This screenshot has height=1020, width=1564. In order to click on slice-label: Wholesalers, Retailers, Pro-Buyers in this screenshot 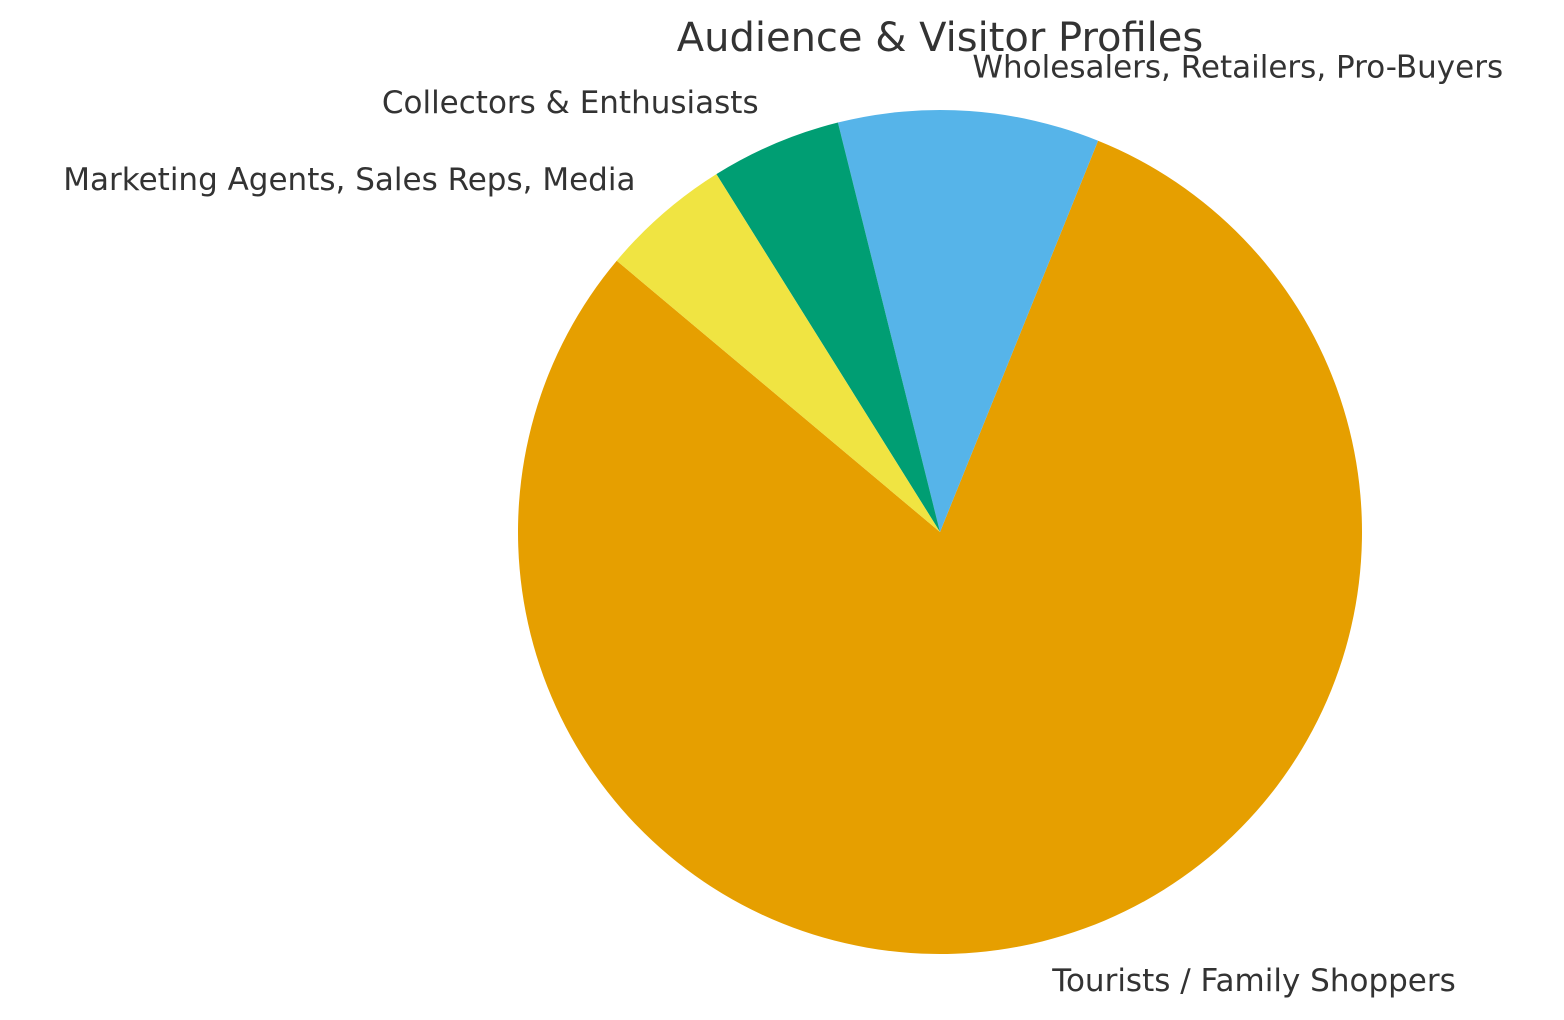, I will do `click(1237, 67)`.